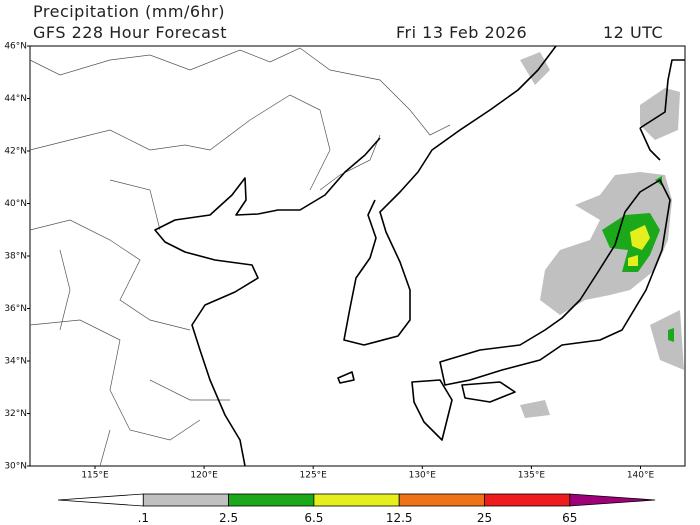  Describe the element at coordinates (204, 476) in the screenshot. I see `lon-label: 120°E` at that location.